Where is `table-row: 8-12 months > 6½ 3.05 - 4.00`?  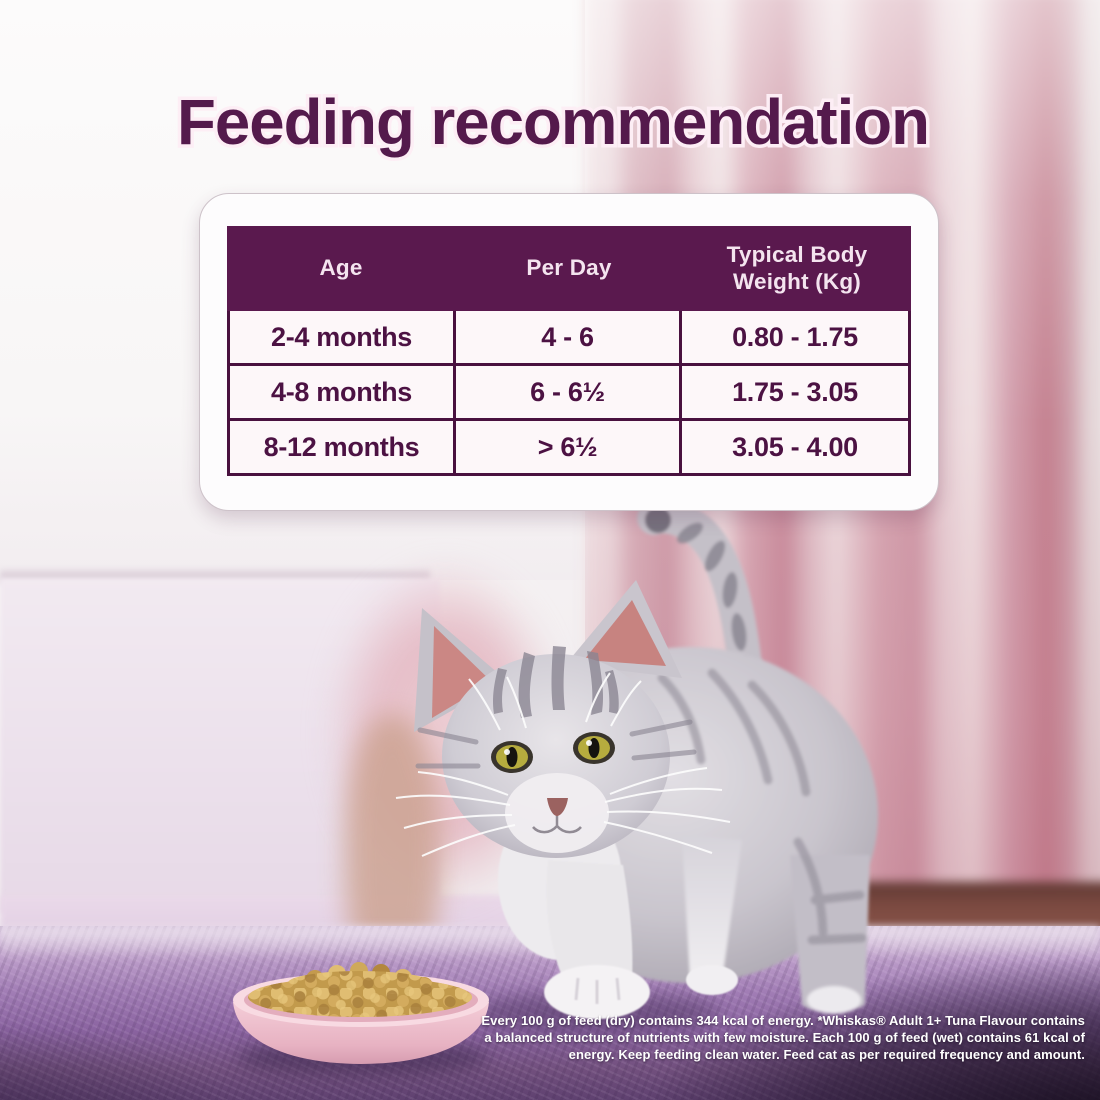 table-row: 8-12 months > 6½ 3.05 - 4.00 is located at coordinates (569, 447).